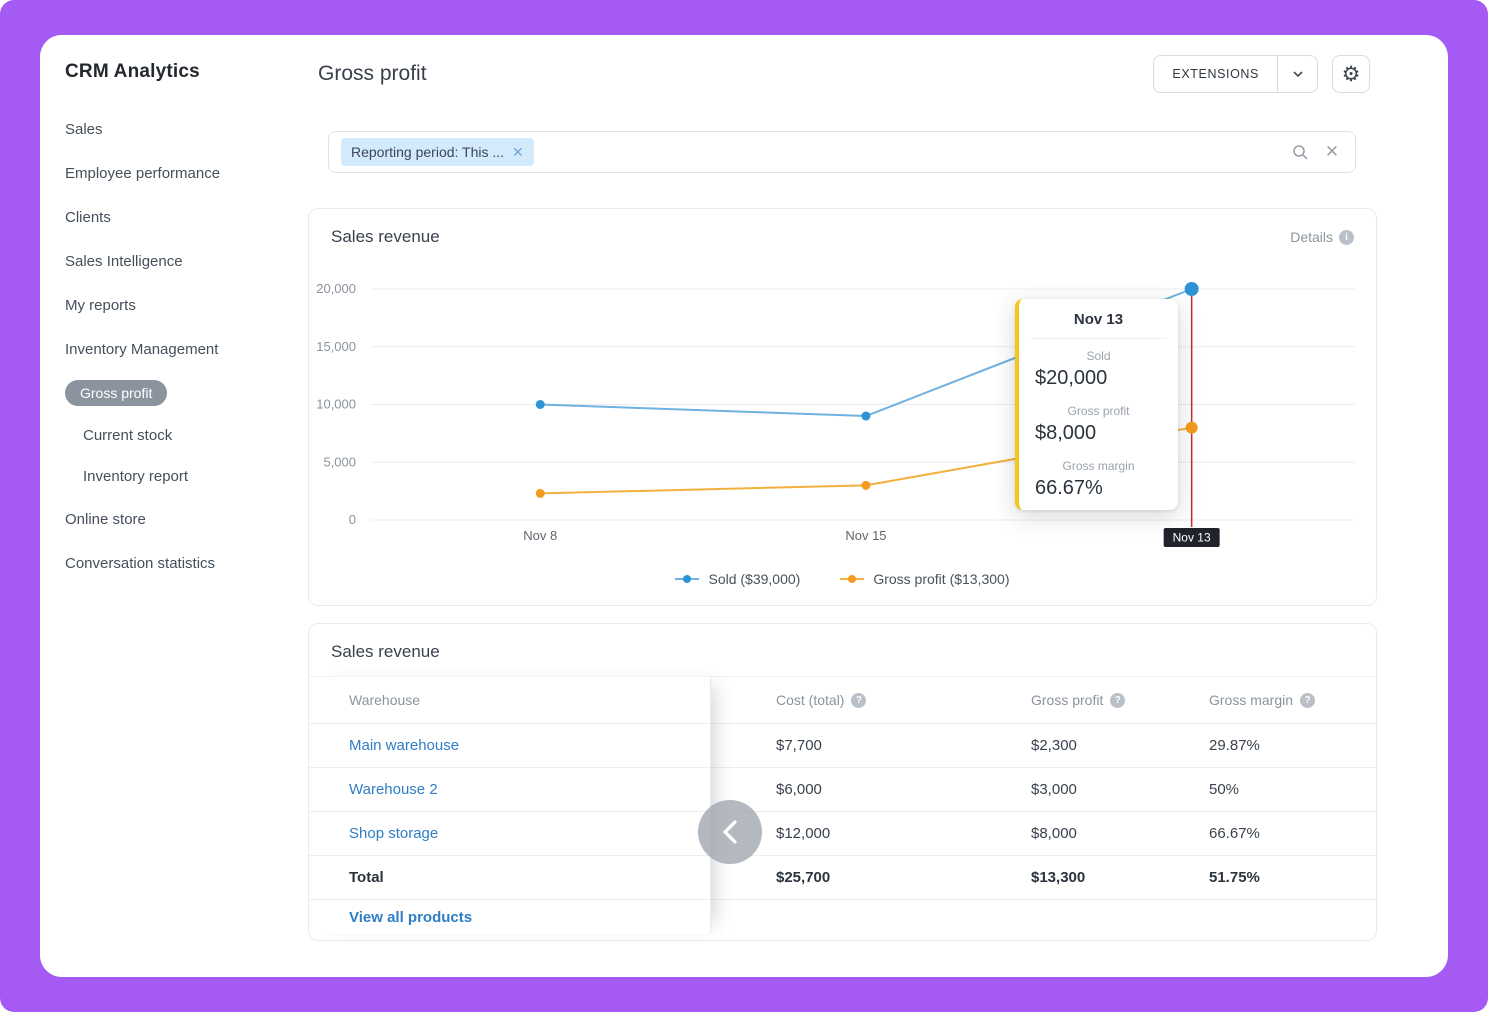 The image size is (1488, 1012). Describe the element at coordinates (799, 745) in the screenshot. I see `cost-cell: $7,700` at that location.